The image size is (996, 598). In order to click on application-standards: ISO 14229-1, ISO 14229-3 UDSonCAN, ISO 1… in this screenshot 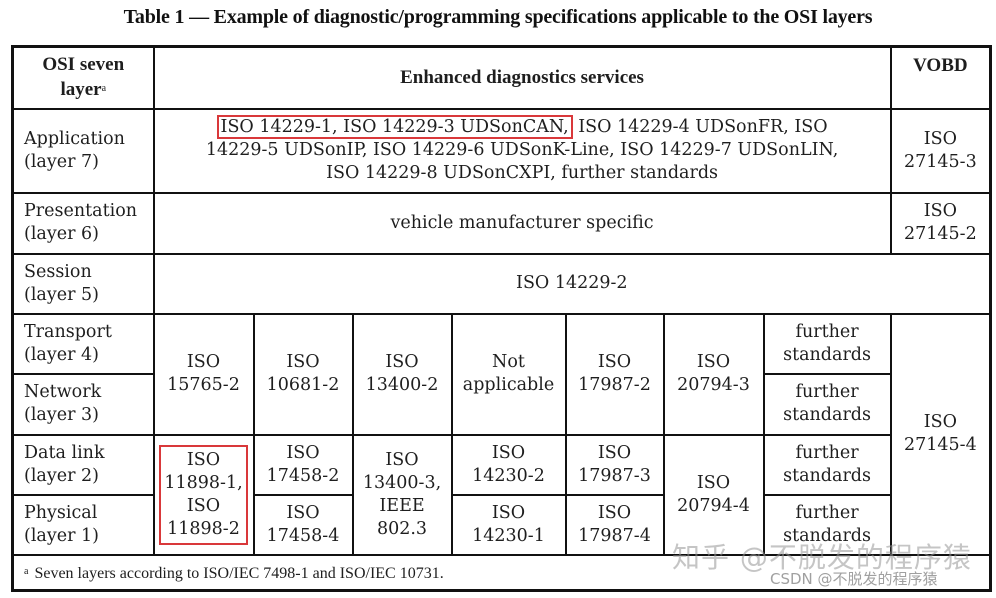, I will do `click(522, 150)`.